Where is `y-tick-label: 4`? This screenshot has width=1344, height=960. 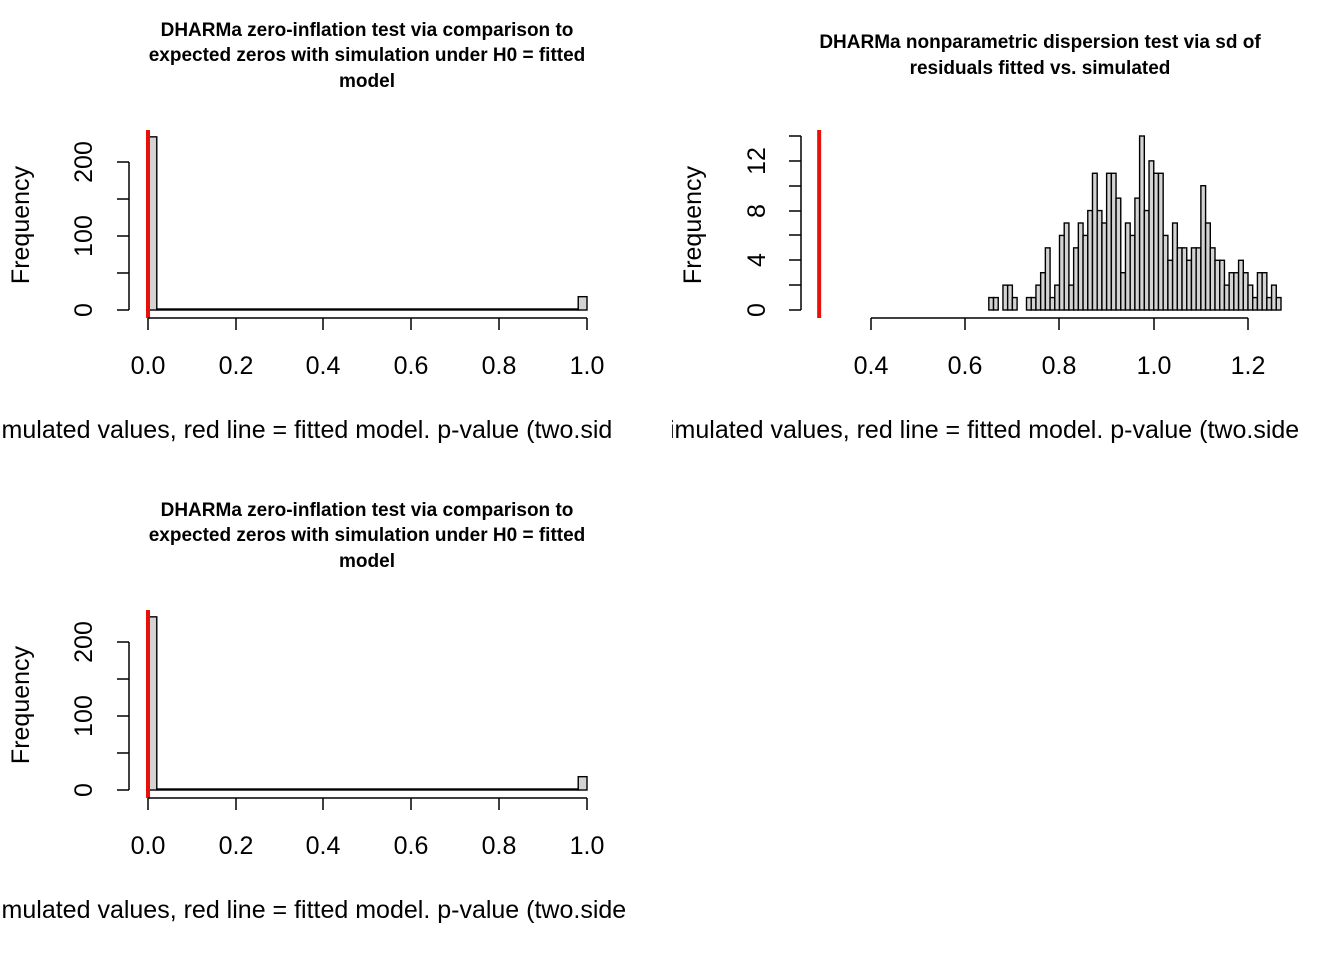 y-tick-label: 4 is located at coordinates (757, 260).